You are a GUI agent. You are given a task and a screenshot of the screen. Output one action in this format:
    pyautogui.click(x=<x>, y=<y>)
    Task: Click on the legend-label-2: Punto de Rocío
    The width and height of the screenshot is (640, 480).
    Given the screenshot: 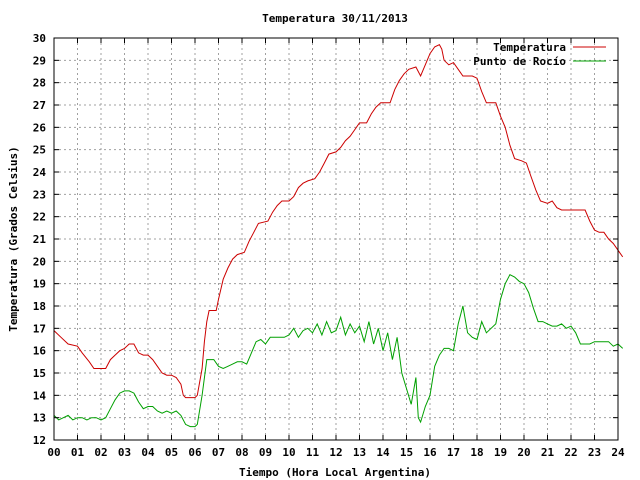 What is the action you would take?
    pyautogui.click(x=519, y=61)
    